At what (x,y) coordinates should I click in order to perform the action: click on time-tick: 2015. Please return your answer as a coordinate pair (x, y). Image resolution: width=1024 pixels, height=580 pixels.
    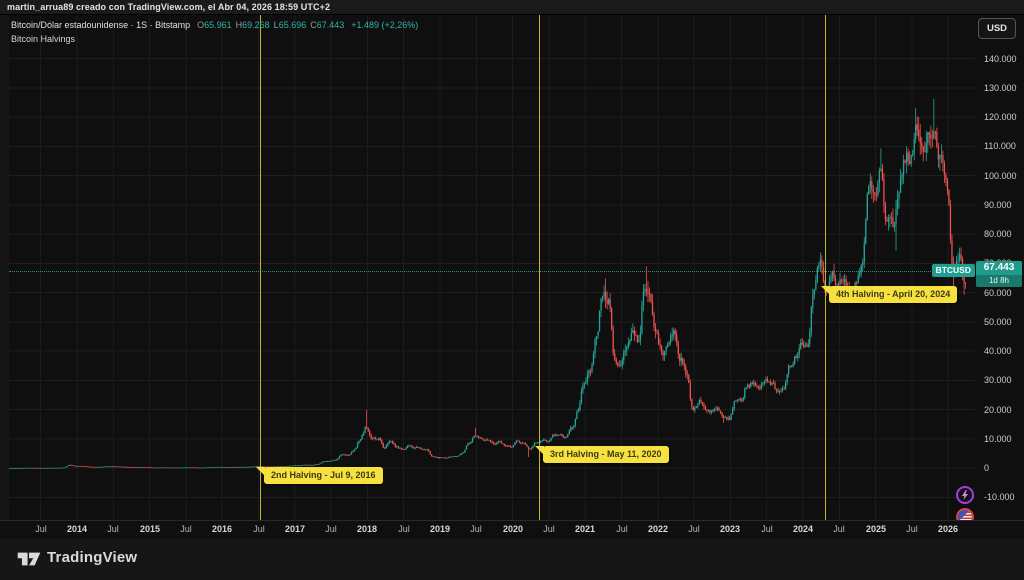
    Looking at the image, I should click on (150, 529).